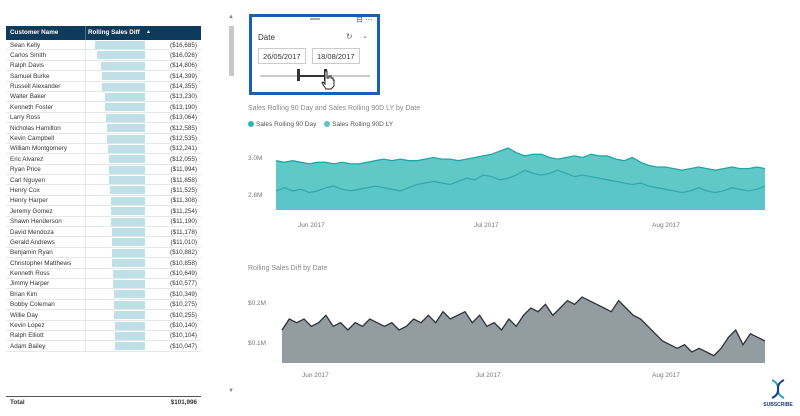 The width and height of the screenshot is (800, 416). Describe the element at coordinates (103, 325) in the screenshot. I see `table-row: Kevin Lopez ($10,140)` at that location.